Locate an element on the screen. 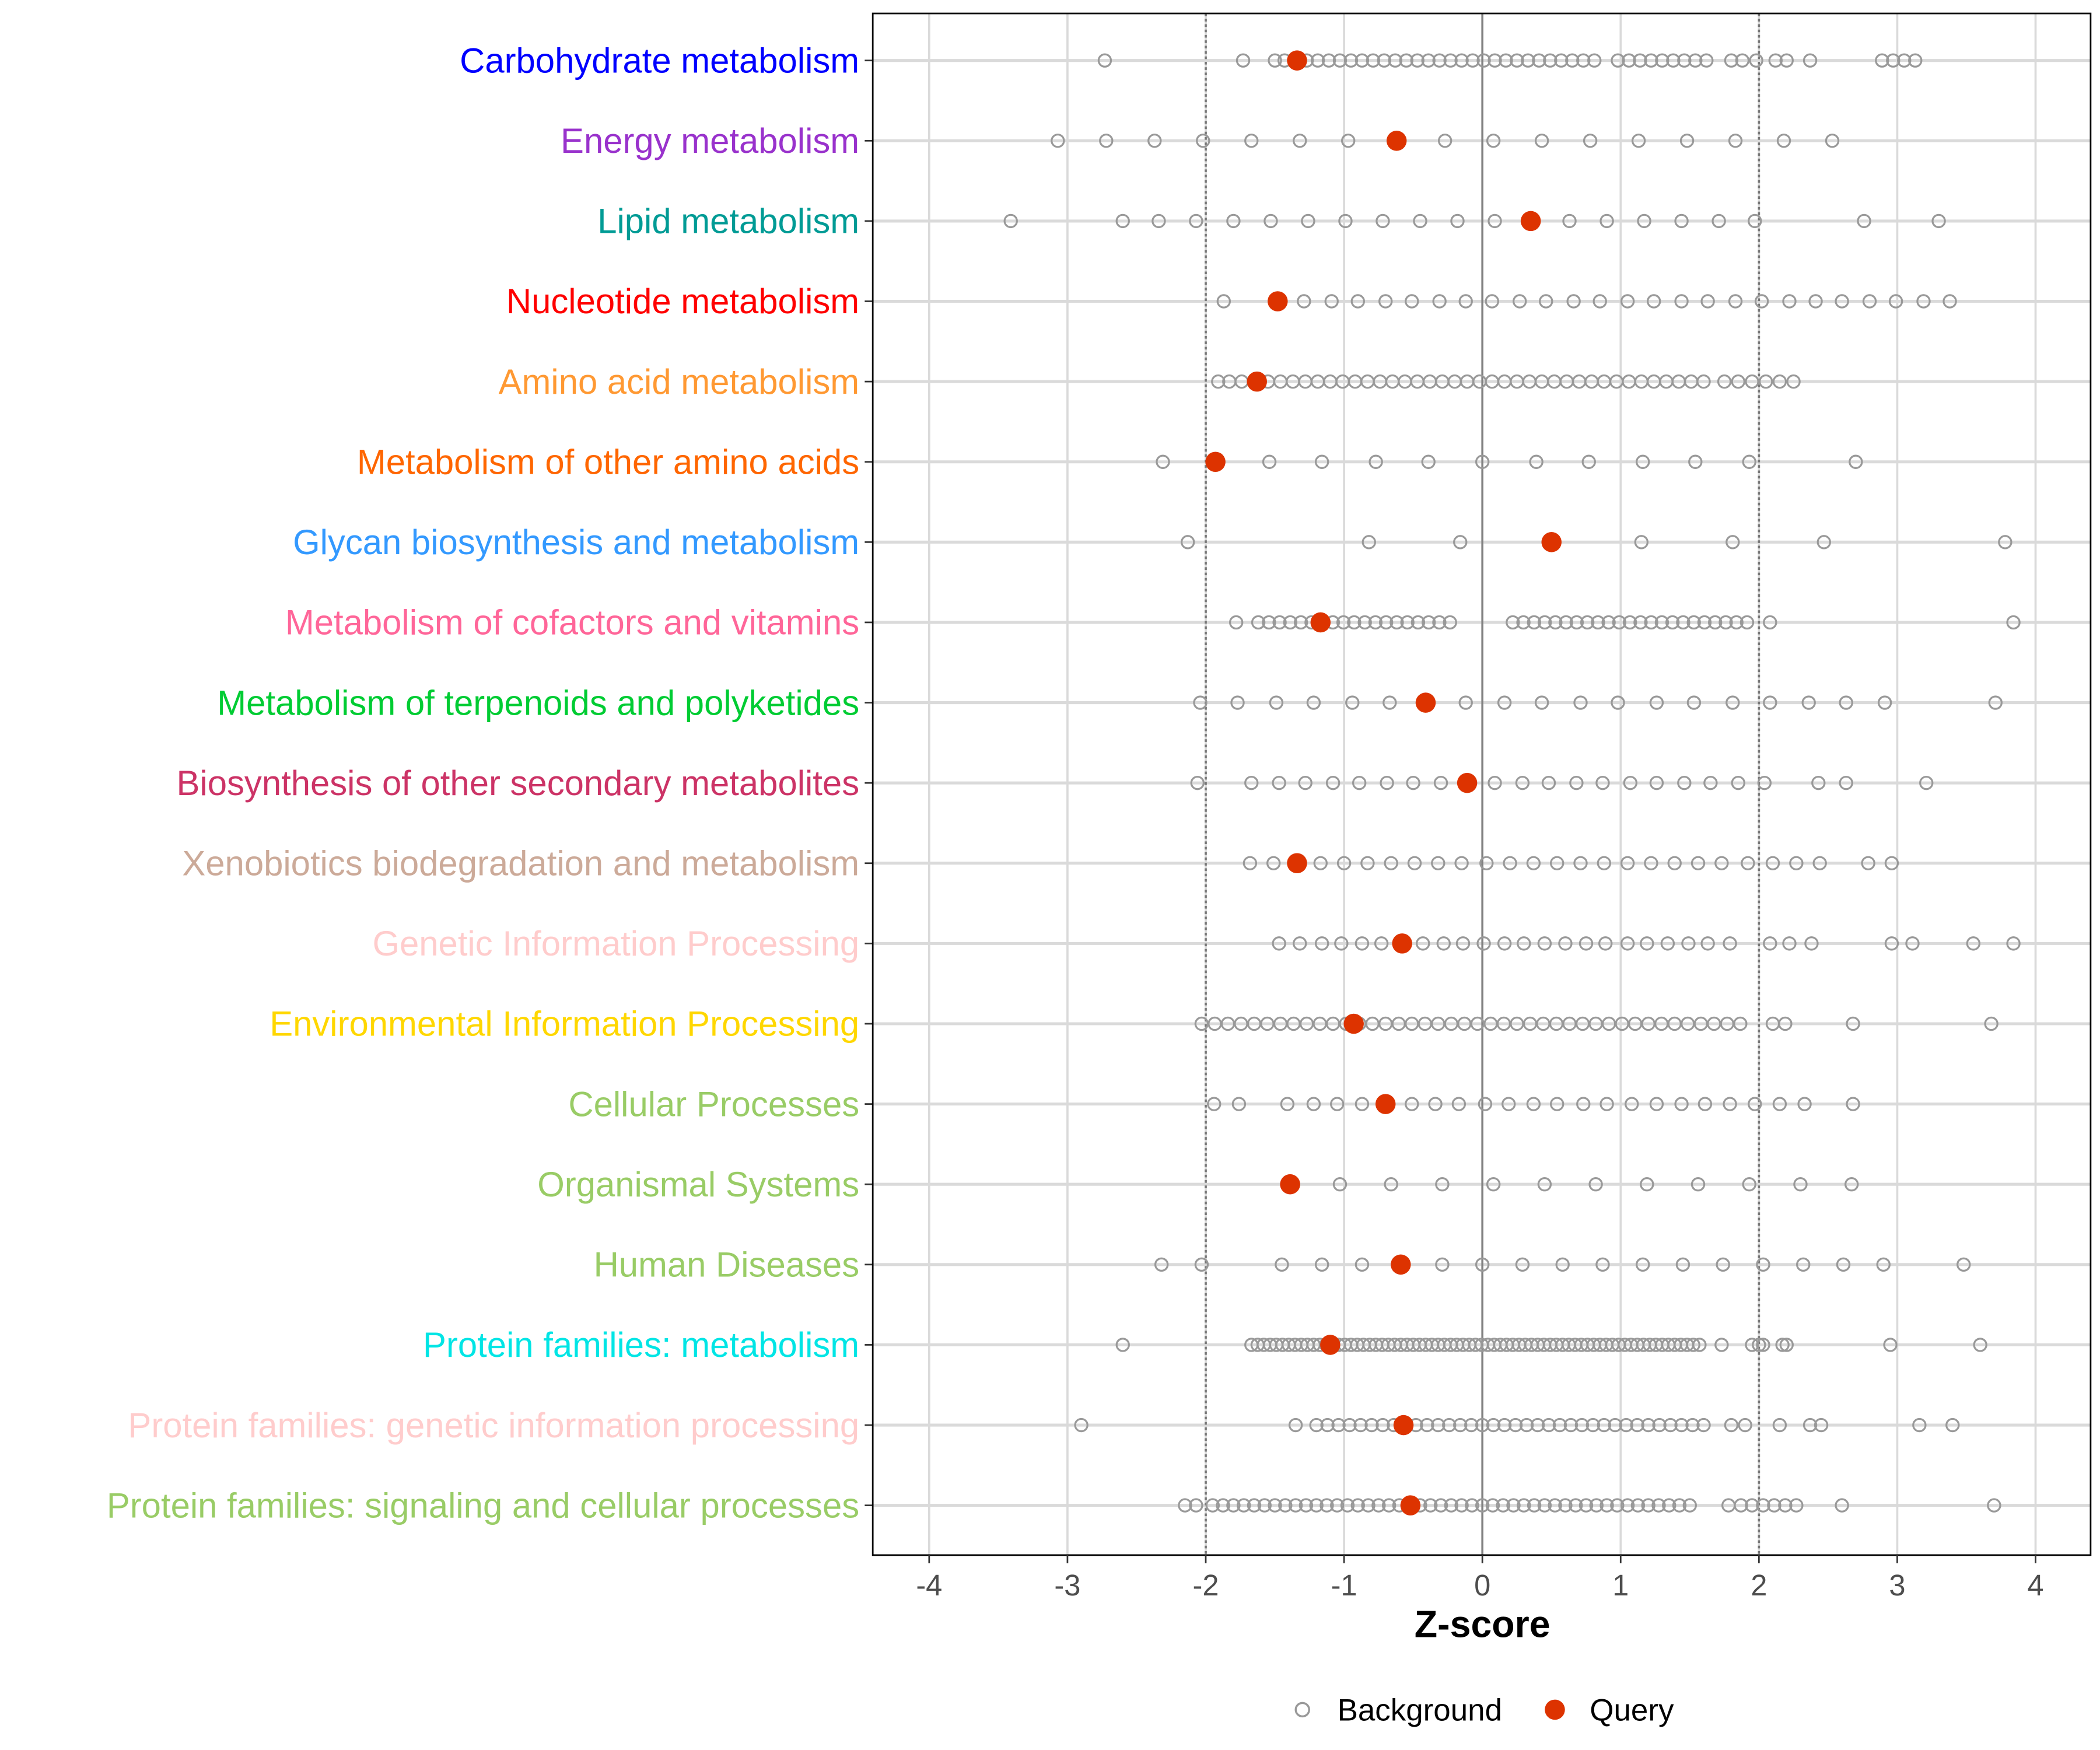 The height and width of the screenshot is (1750, 2100). category-label: Environmental Information Processing is located at coordinates (564, 1024).